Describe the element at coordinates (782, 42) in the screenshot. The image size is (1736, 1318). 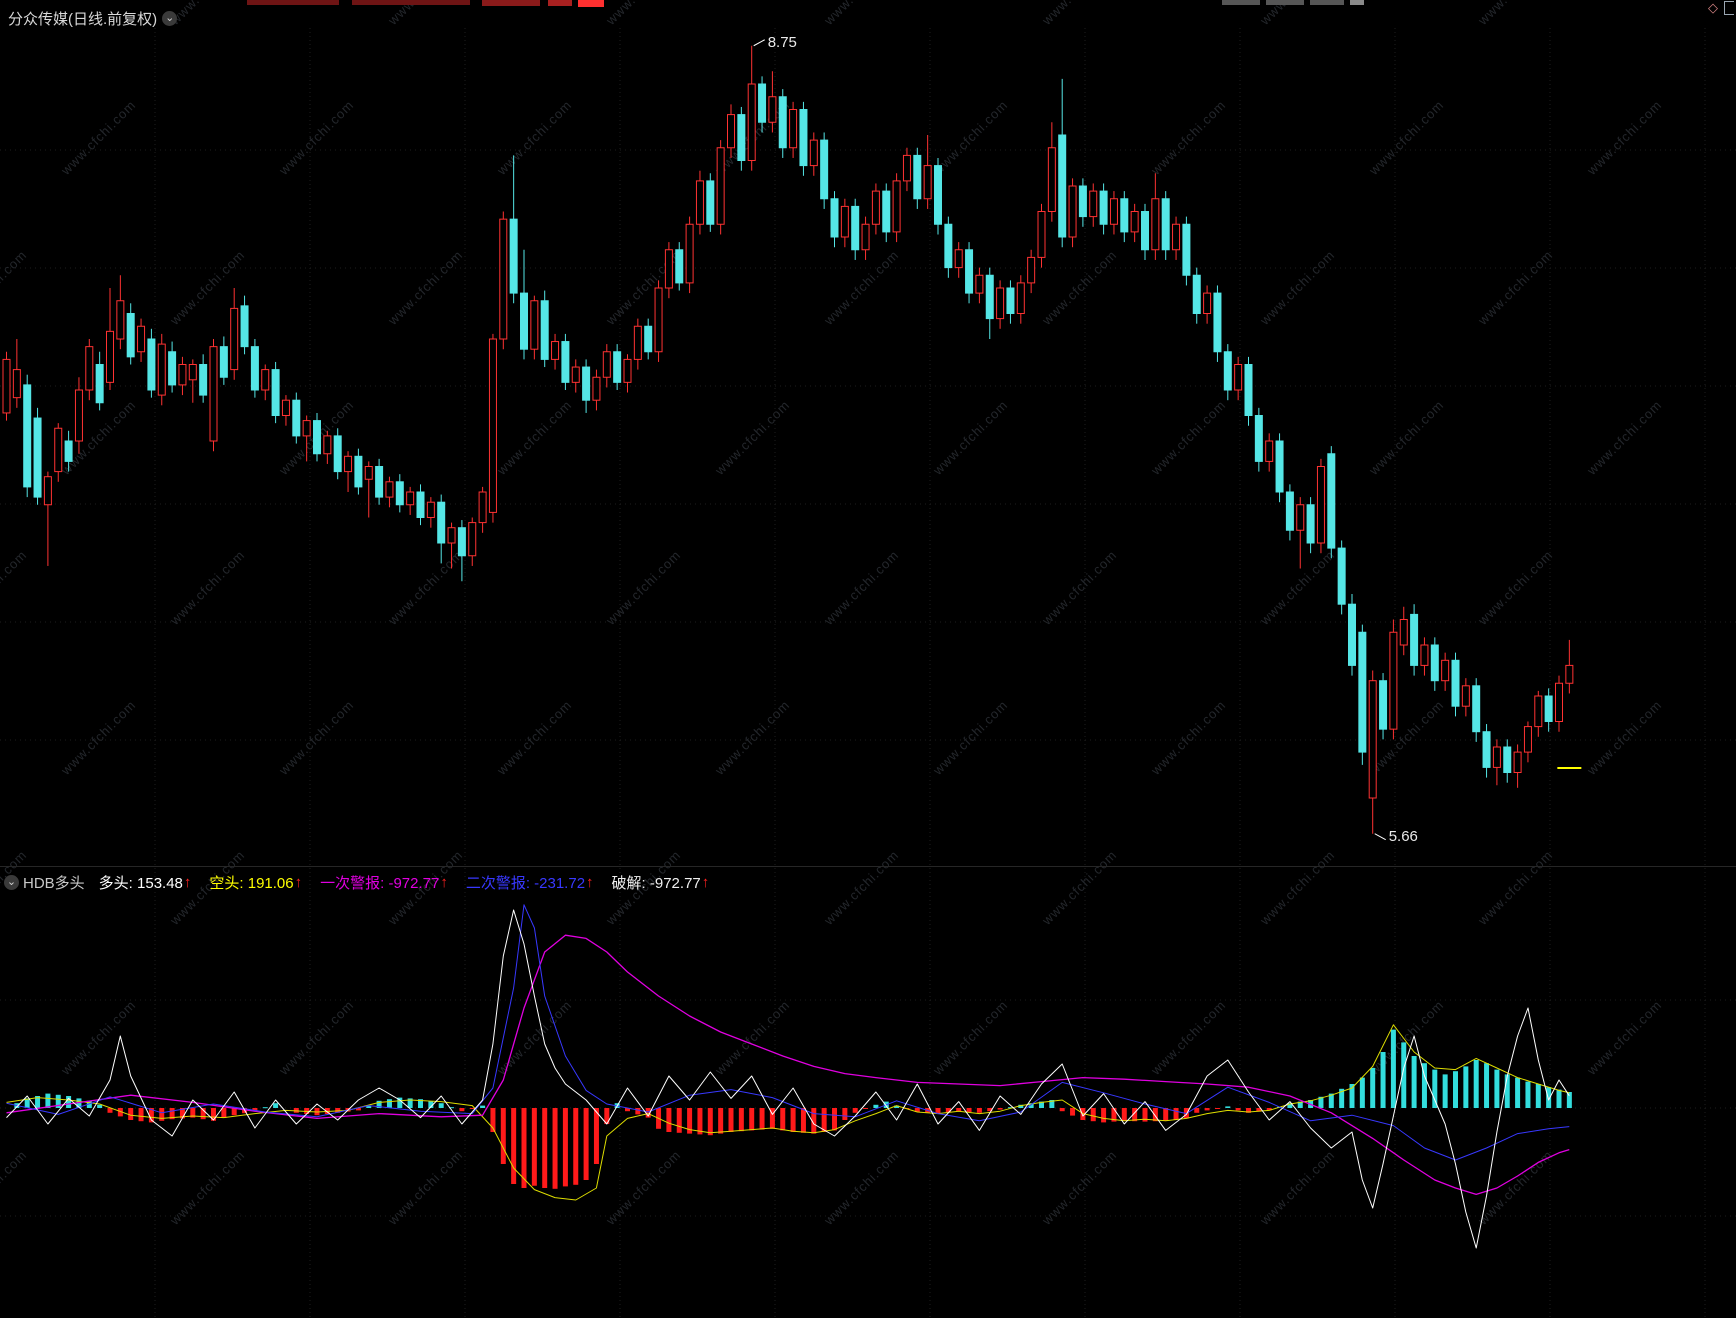
I see `high-price-annotation: 8.75` at that location.